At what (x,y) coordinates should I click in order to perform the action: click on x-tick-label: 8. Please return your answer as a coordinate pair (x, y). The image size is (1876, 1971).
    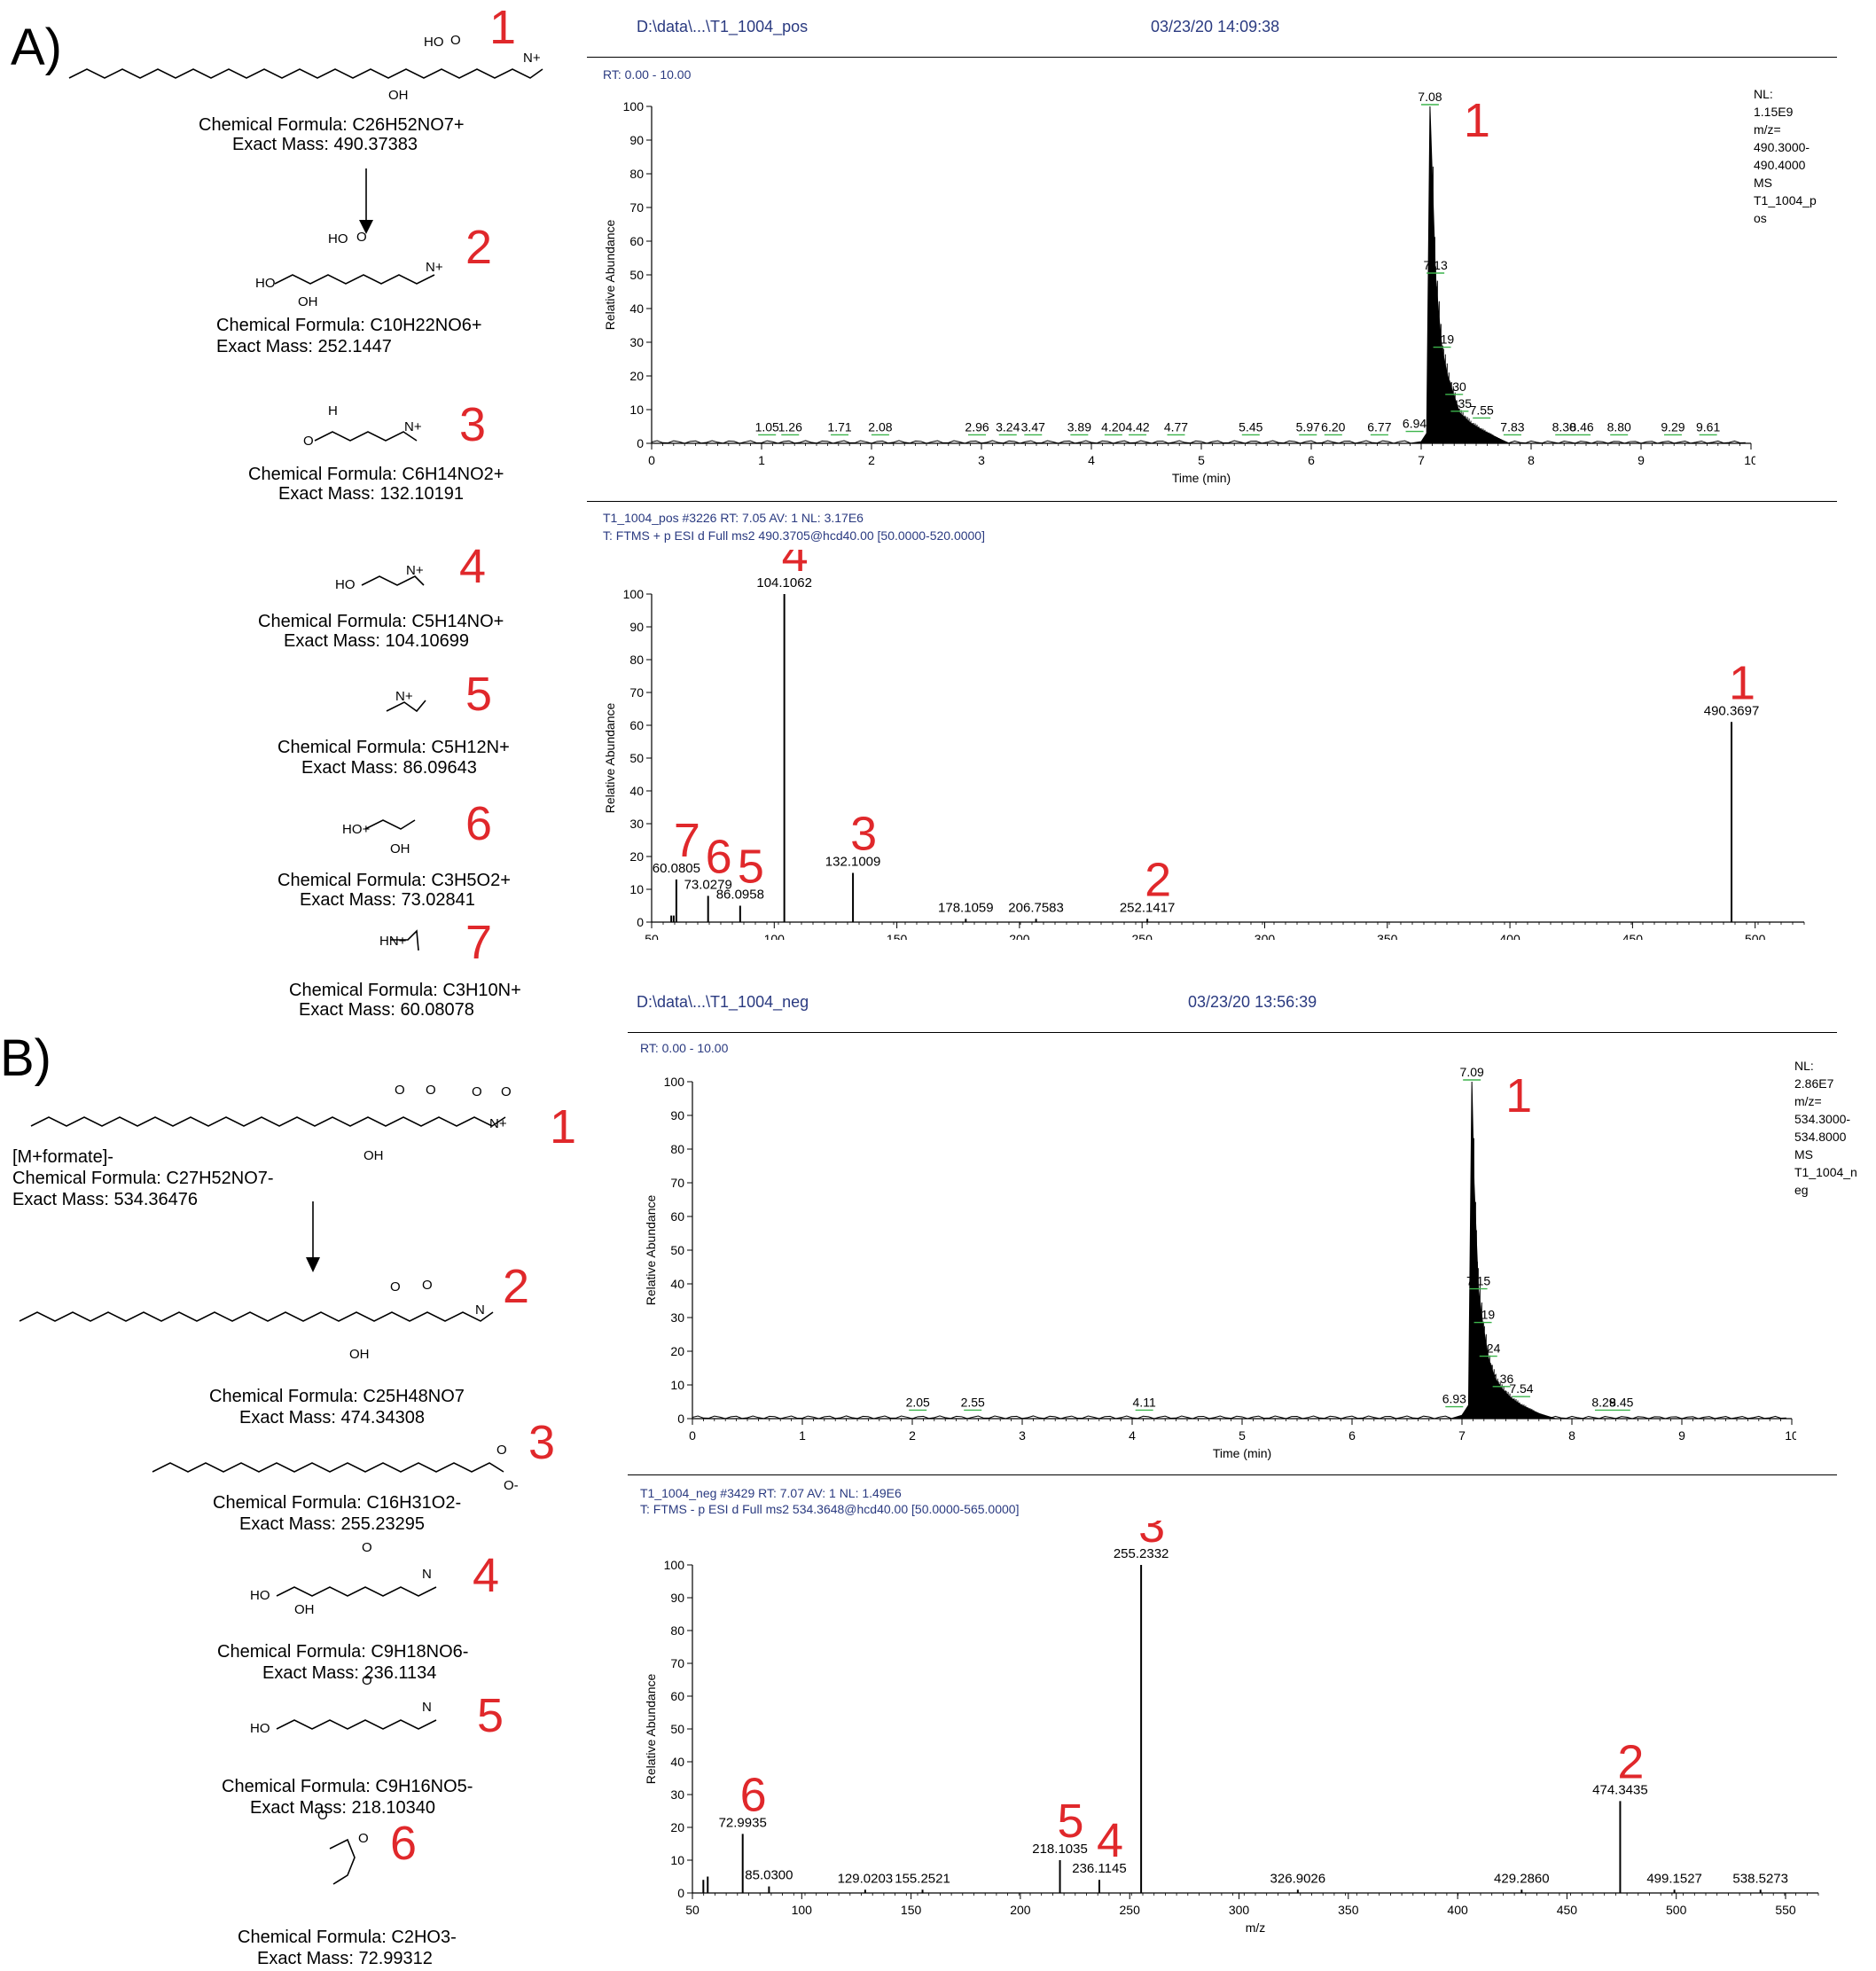
    Looking at the image, I should click on (1571, 1435).